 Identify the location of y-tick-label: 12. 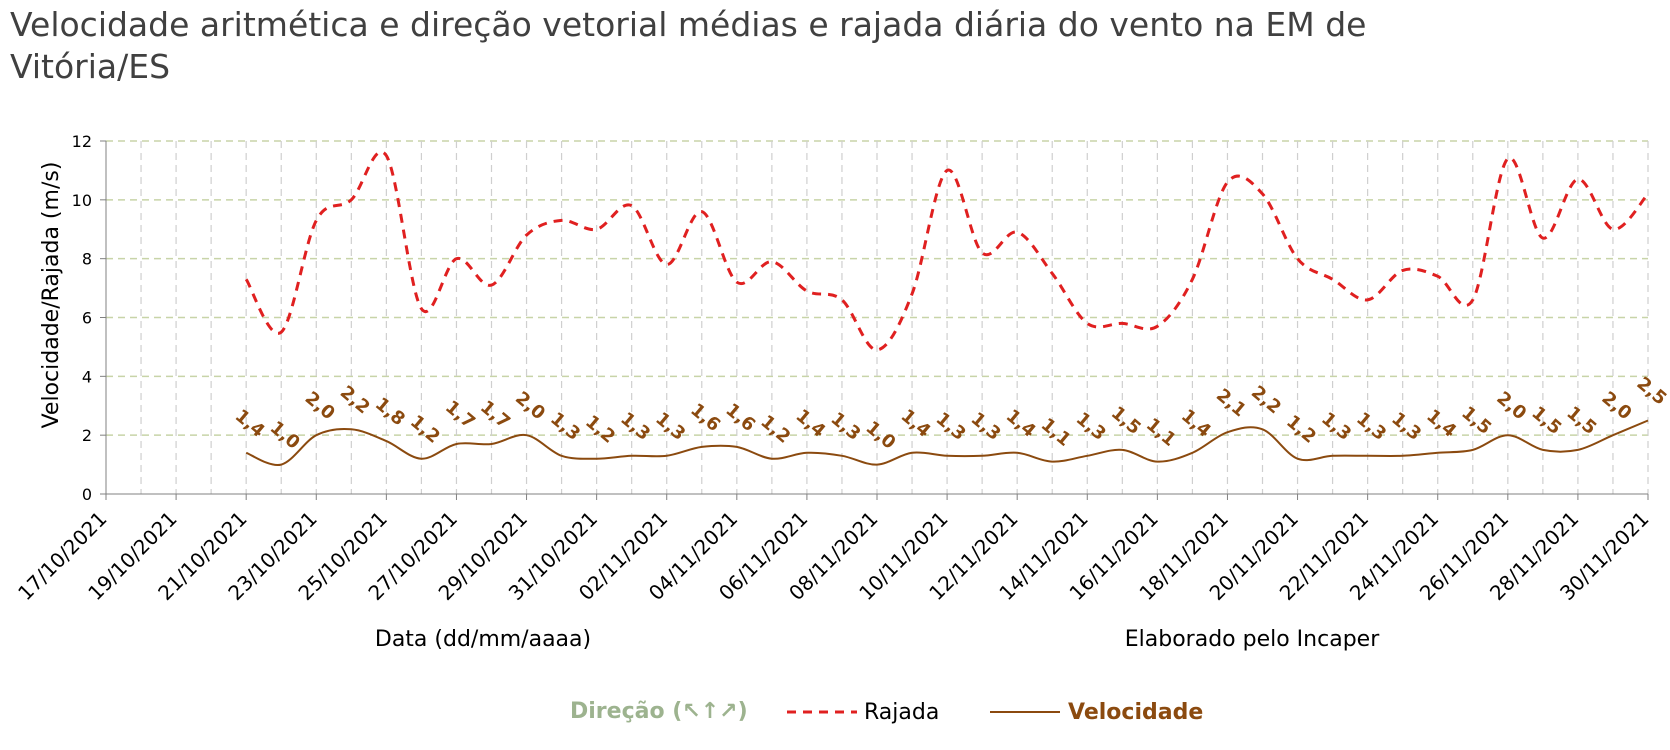
(82, 141).